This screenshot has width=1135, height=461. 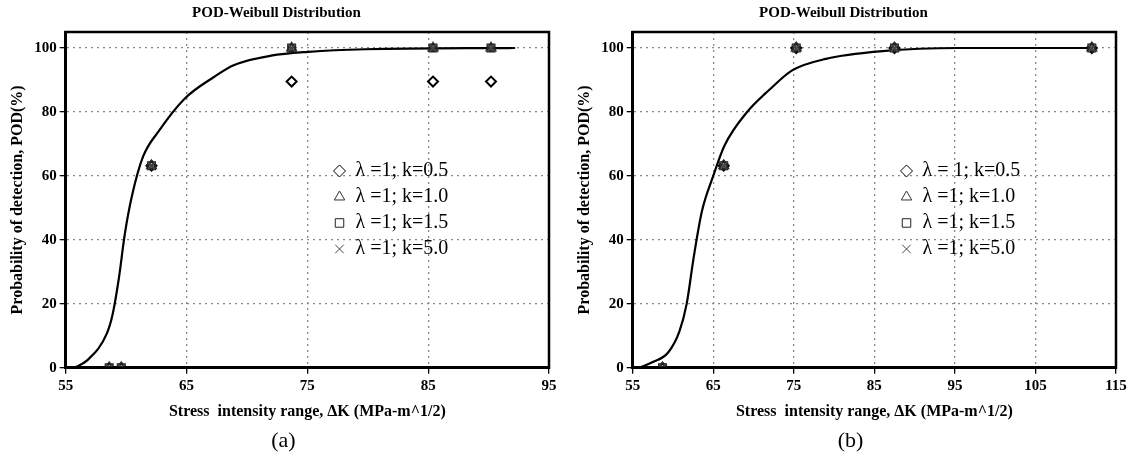 What do you see at coordinates (971, 169) in the screenshot?
I see `legend-label: λ = 1; k=0.5` at bounding box center [971, 169].